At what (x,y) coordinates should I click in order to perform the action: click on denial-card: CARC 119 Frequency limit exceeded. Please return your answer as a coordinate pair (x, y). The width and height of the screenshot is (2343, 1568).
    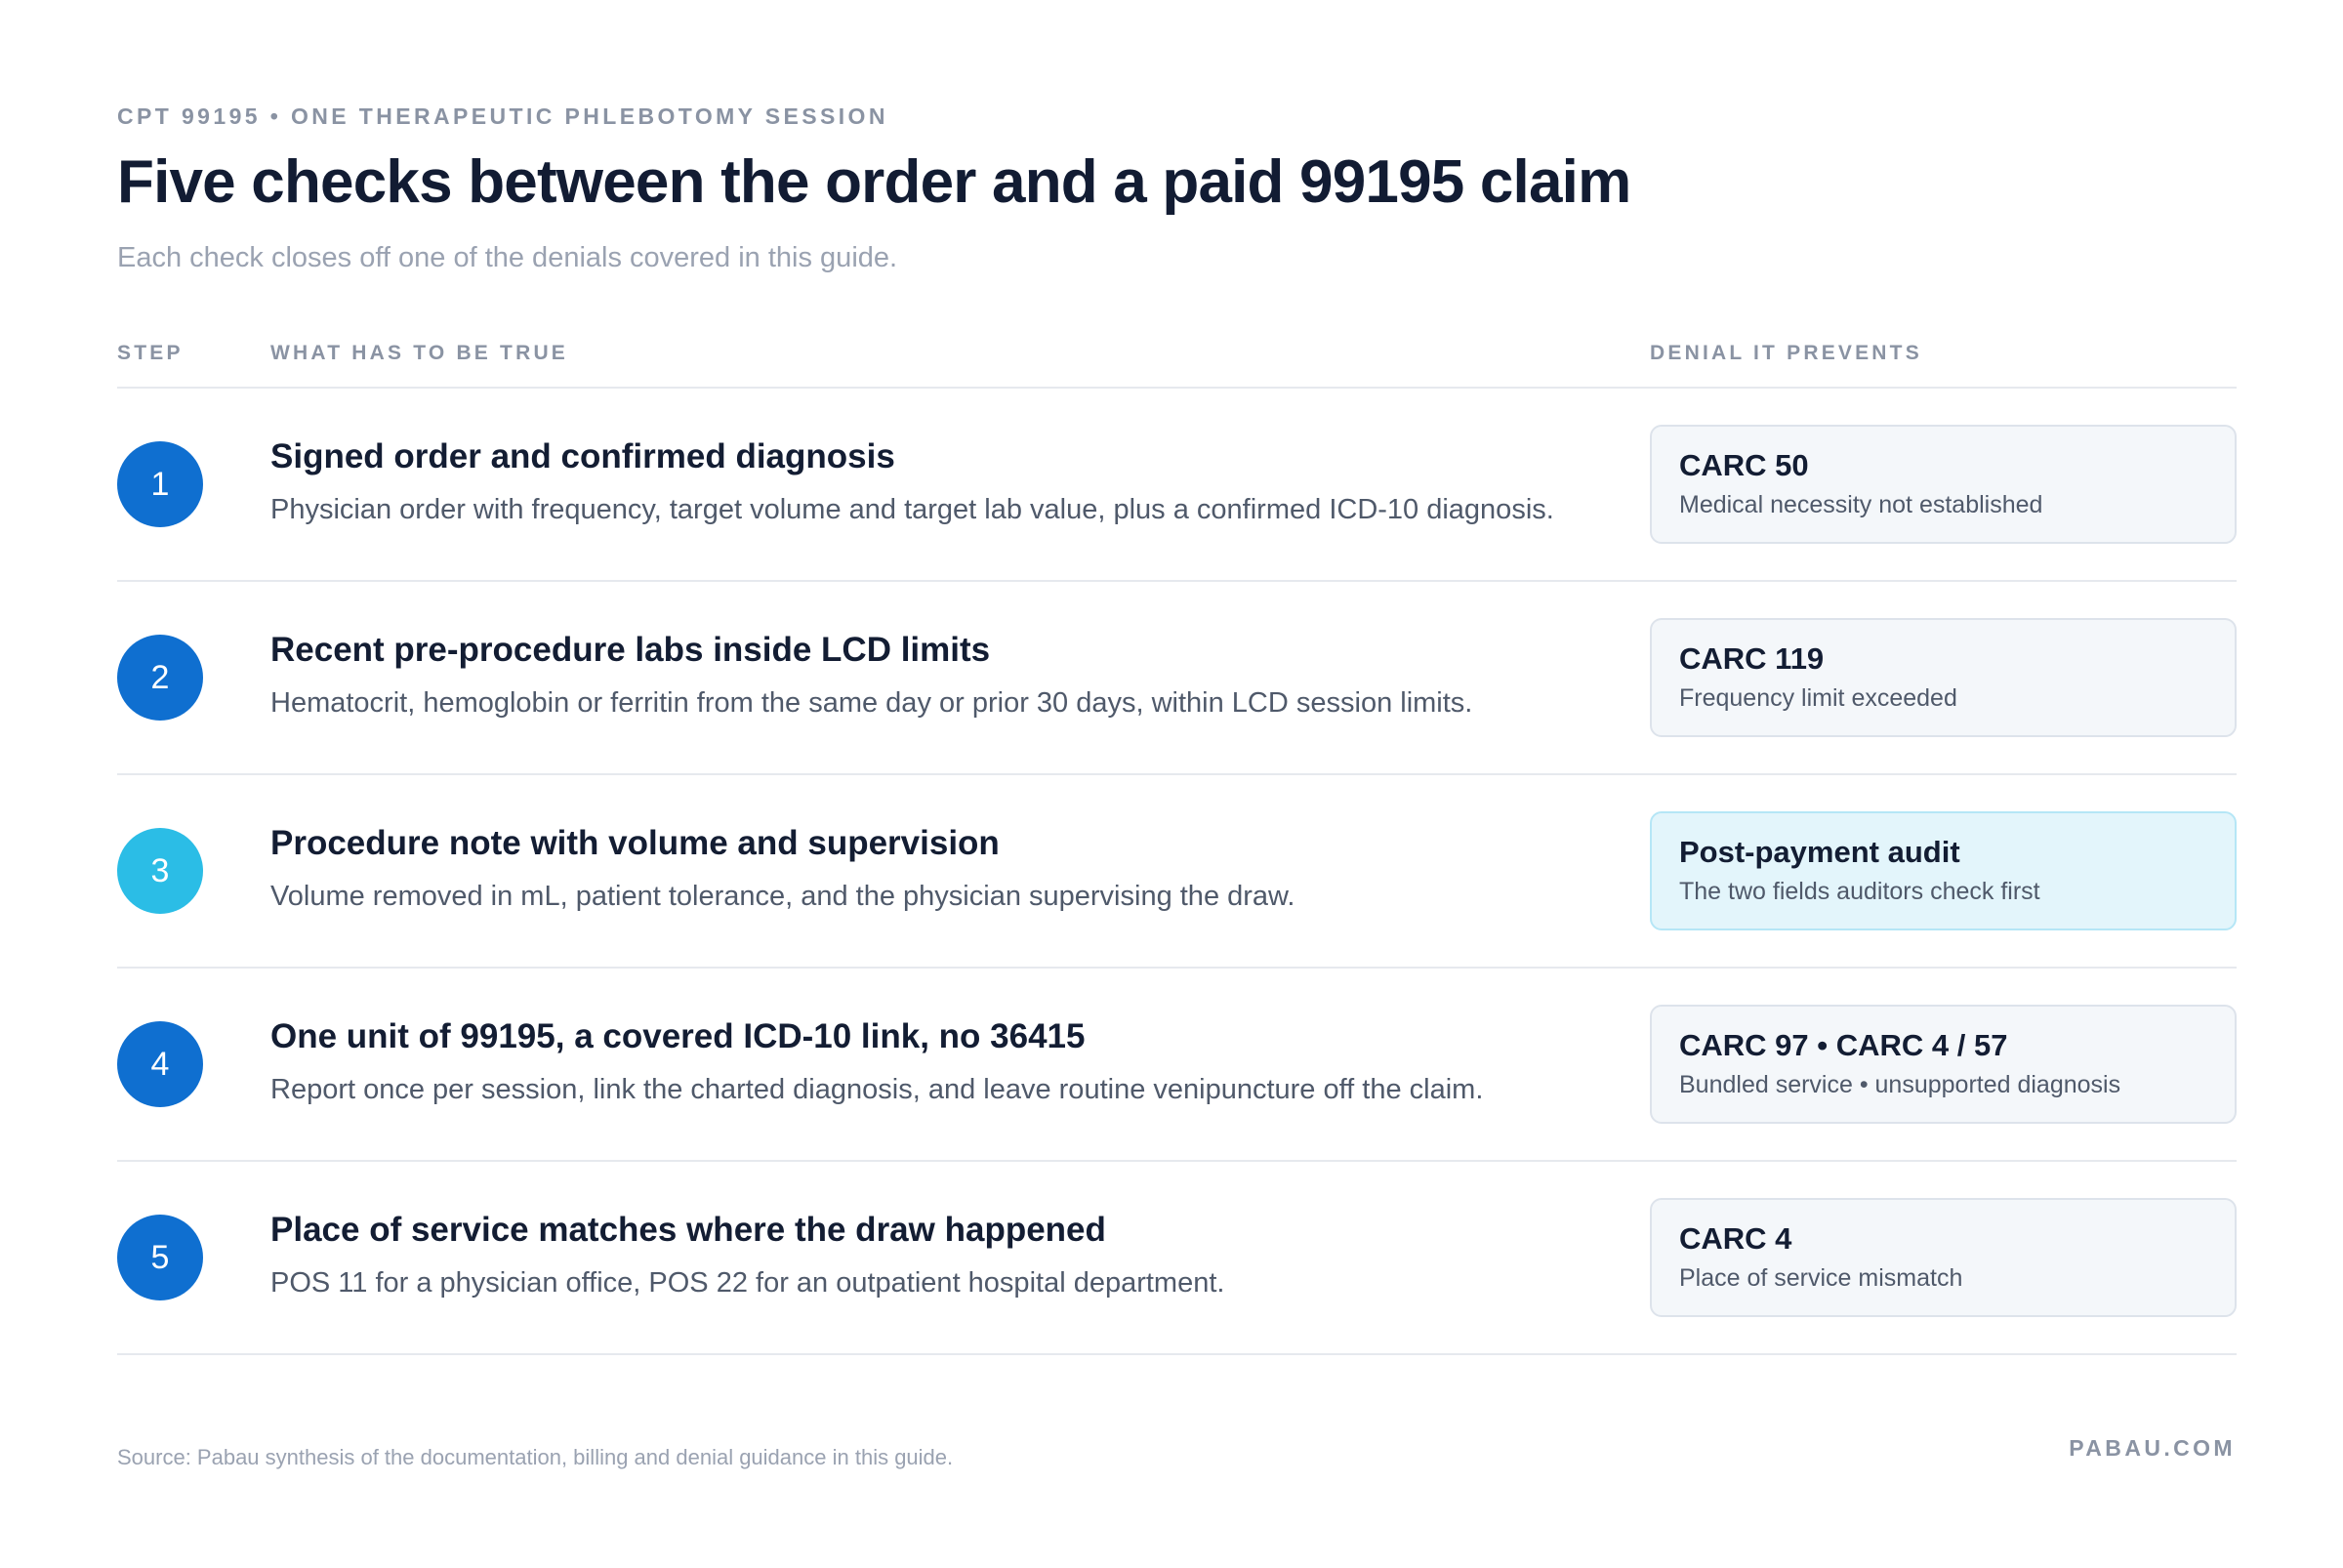
    Looking at the image, I should click on (1943, 677).